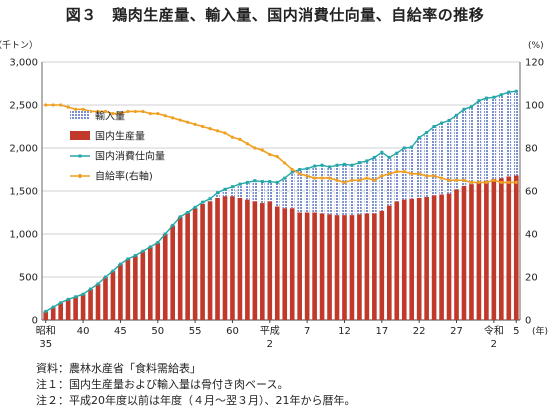 Image resolution: width=550 pixels, height=412 pixels. Describe the element at coordinates (531, 192) in the screenshot. I see `y2-tick-label: 60` at that location.